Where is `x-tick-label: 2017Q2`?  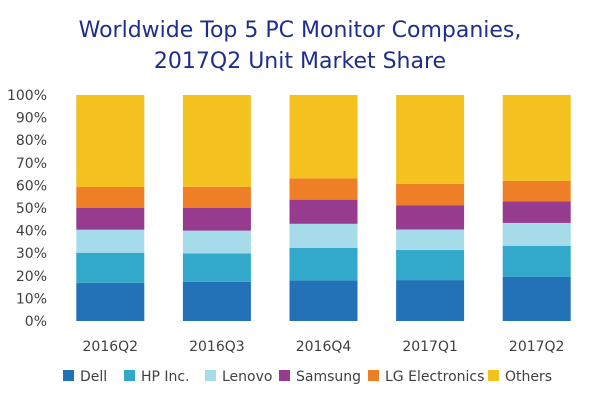 x-tick-label: 2017Q2 is located at coordinates (537, 347).